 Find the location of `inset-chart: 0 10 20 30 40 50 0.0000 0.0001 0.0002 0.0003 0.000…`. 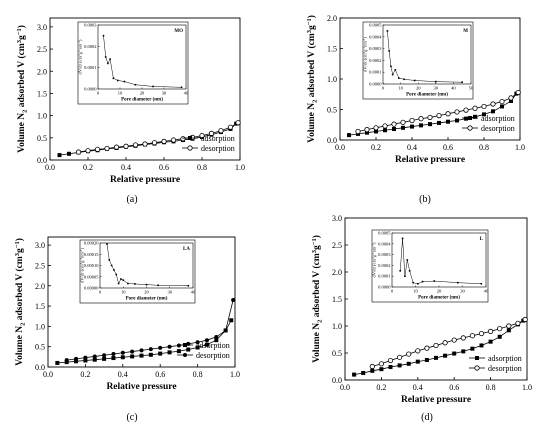

inset-chart: 0 10 20 30 40 50 0.0000 0.0001 0.0002 0.0003 0.000… is located at coordinates (418, 60).